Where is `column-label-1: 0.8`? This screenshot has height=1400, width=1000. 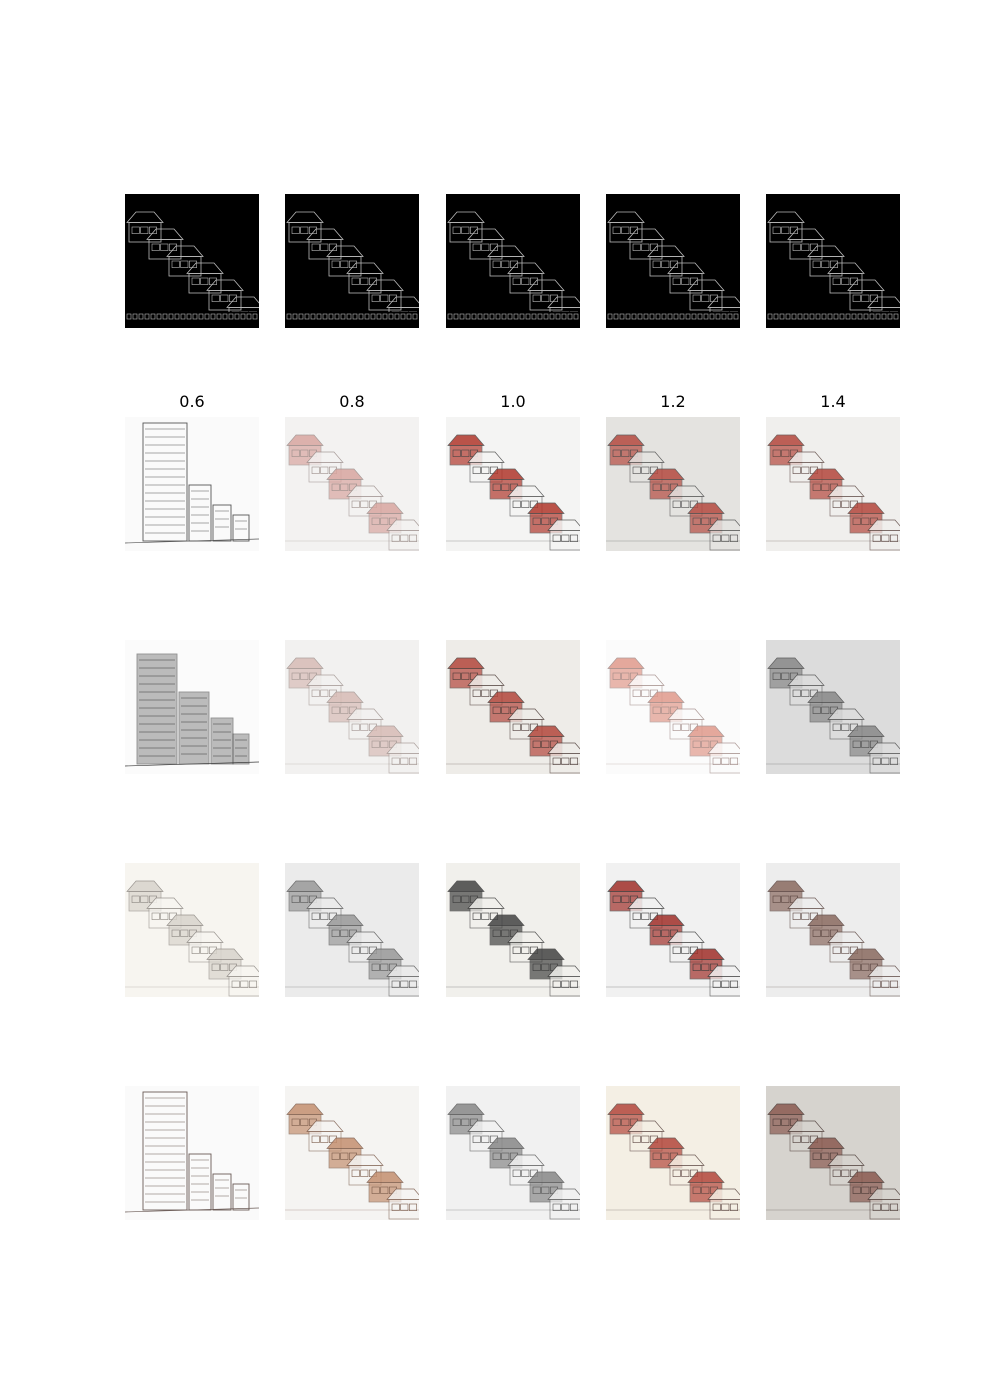 column-label-1: 0.8 is located at coordinates (352, 401).